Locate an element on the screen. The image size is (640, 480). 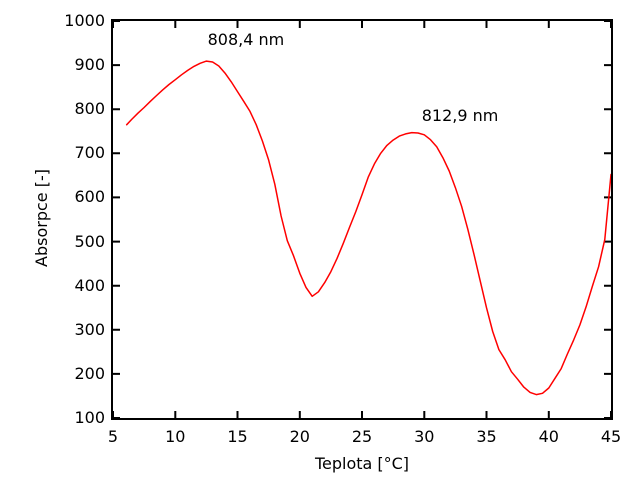
x-tick-label: 20 is located at coordinates (299, 436).